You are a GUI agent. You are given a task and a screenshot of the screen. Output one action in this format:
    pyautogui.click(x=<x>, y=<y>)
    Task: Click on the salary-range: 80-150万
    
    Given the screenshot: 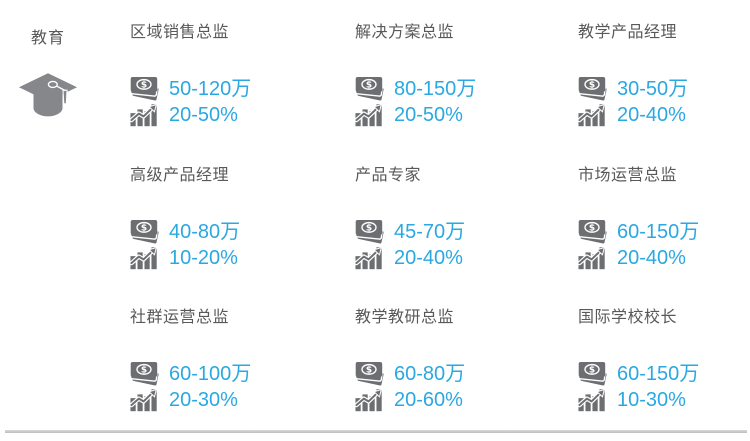 What is the action you would take?
    pyautogui.click(x=435, y=89)
    